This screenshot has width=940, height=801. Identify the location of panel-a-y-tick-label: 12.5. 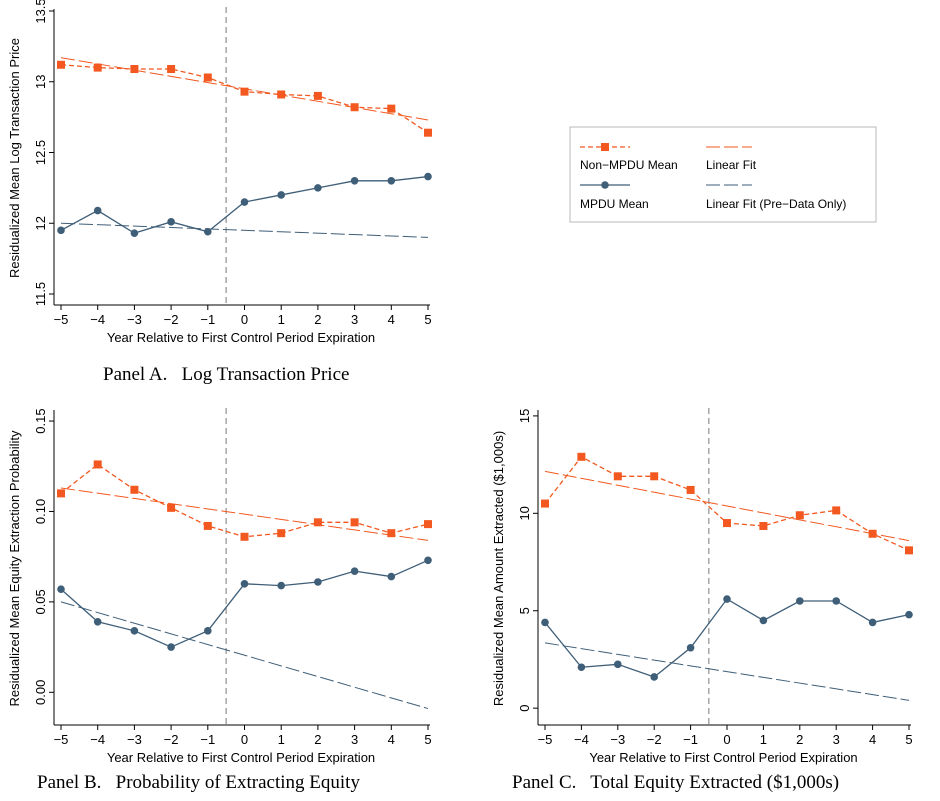
(40, 152).